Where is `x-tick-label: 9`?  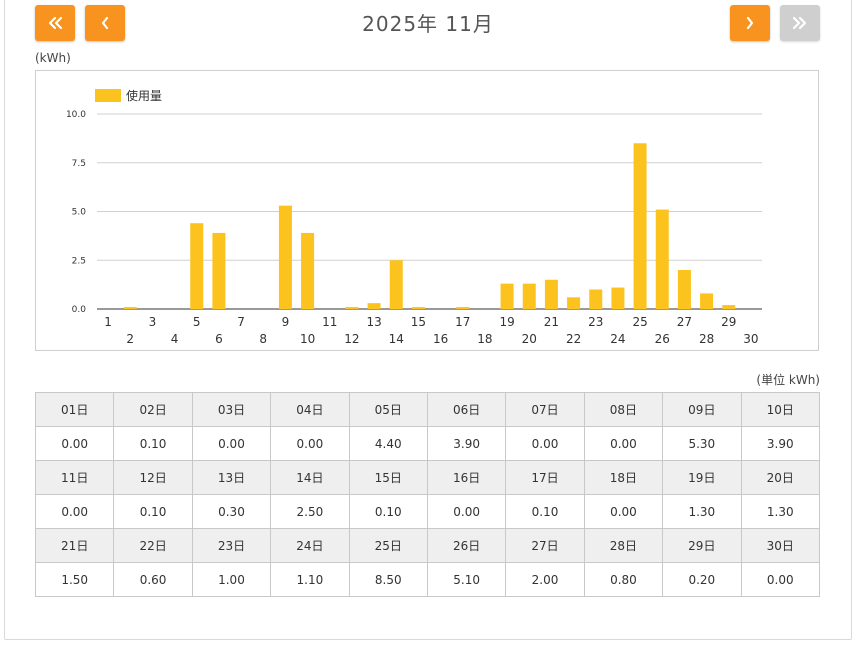
x-tick-label: 9 is located at coordinates (286, 322).